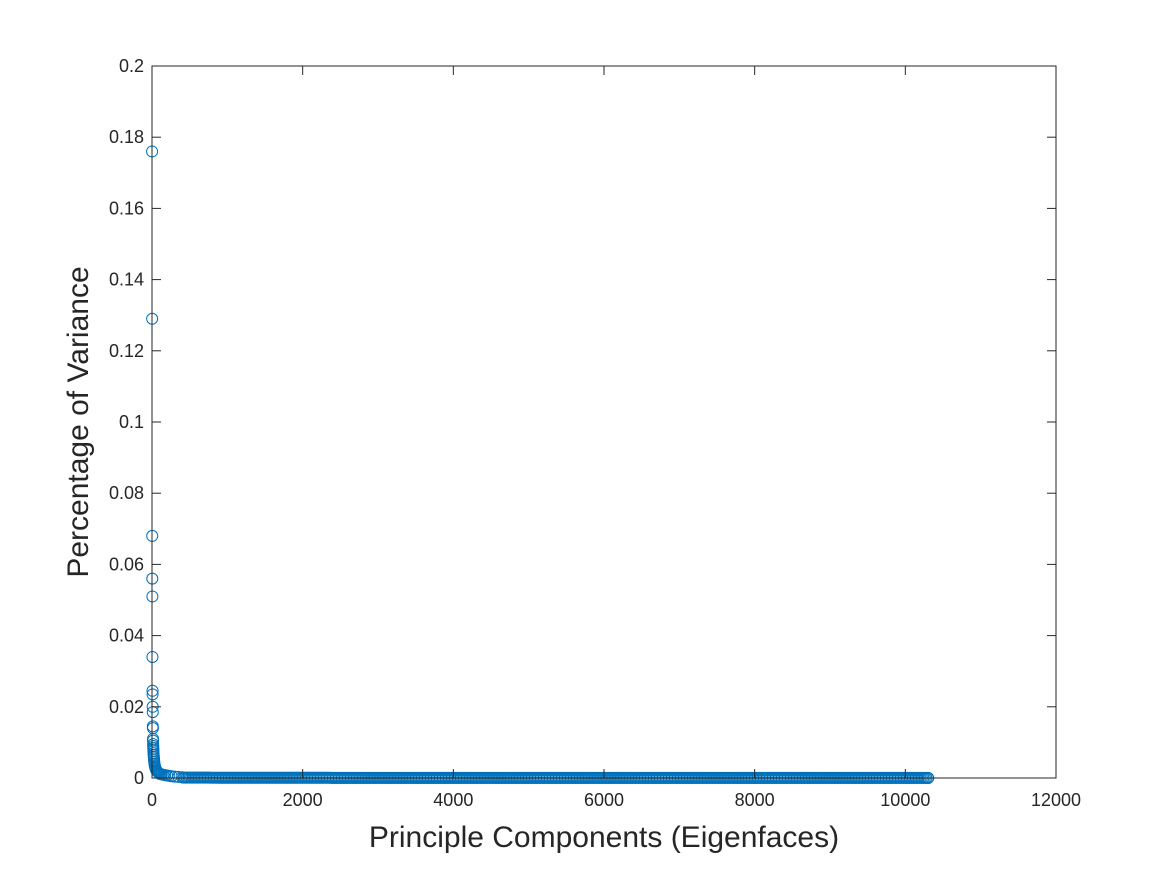  Describe the element at coordinates (78, 421) in the screenshot. I see `y-axis-label: Percentage of Variance` at that location.